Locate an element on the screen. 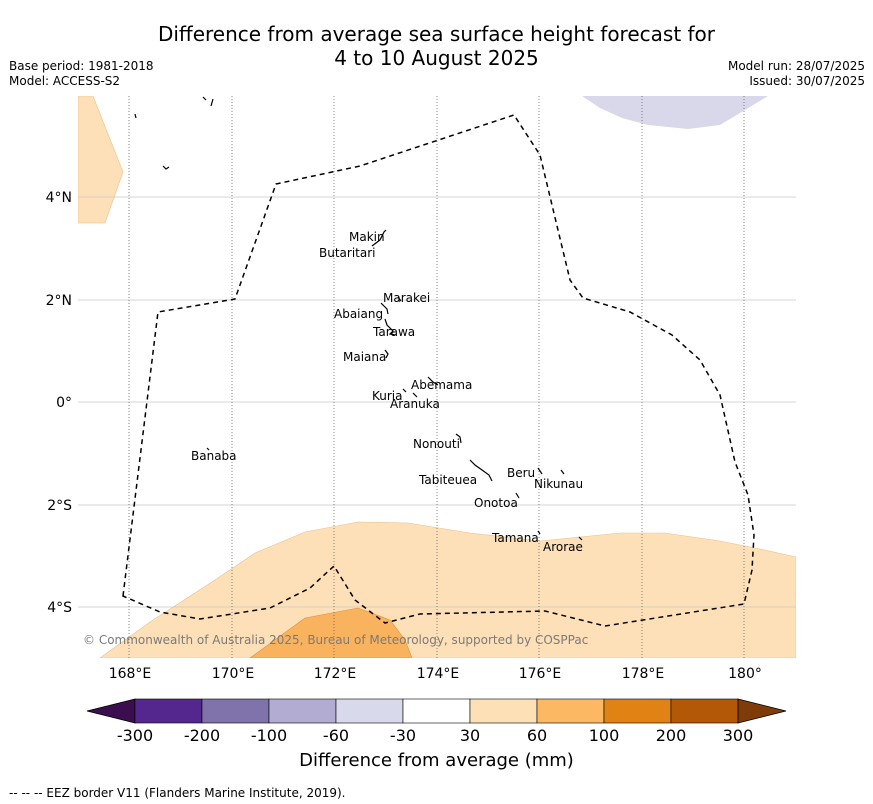 This screenshot has width=873, height=804. x-tick-label: 178°E is located at coordinates (643, 674).